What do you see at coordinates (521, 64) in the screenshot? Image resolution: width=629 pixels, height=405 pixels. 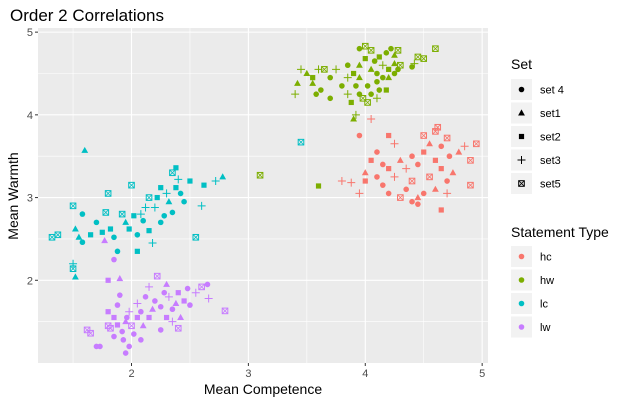 I see `legend-set-title: Set` at bounding box center [521, 64].